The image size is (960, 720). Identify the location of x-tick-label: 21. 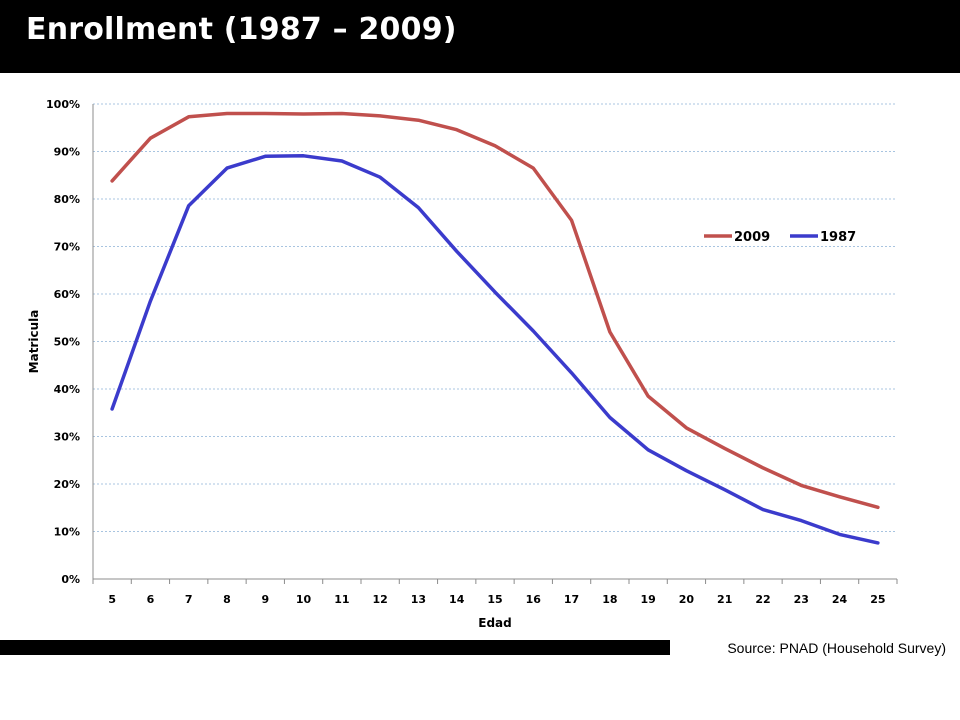
(724, 599).